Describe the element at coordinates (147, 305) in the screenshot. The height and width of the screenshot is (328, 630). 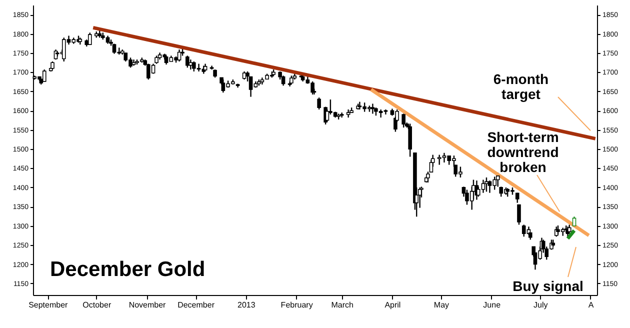
I see `x-tick-label: November` at that location.